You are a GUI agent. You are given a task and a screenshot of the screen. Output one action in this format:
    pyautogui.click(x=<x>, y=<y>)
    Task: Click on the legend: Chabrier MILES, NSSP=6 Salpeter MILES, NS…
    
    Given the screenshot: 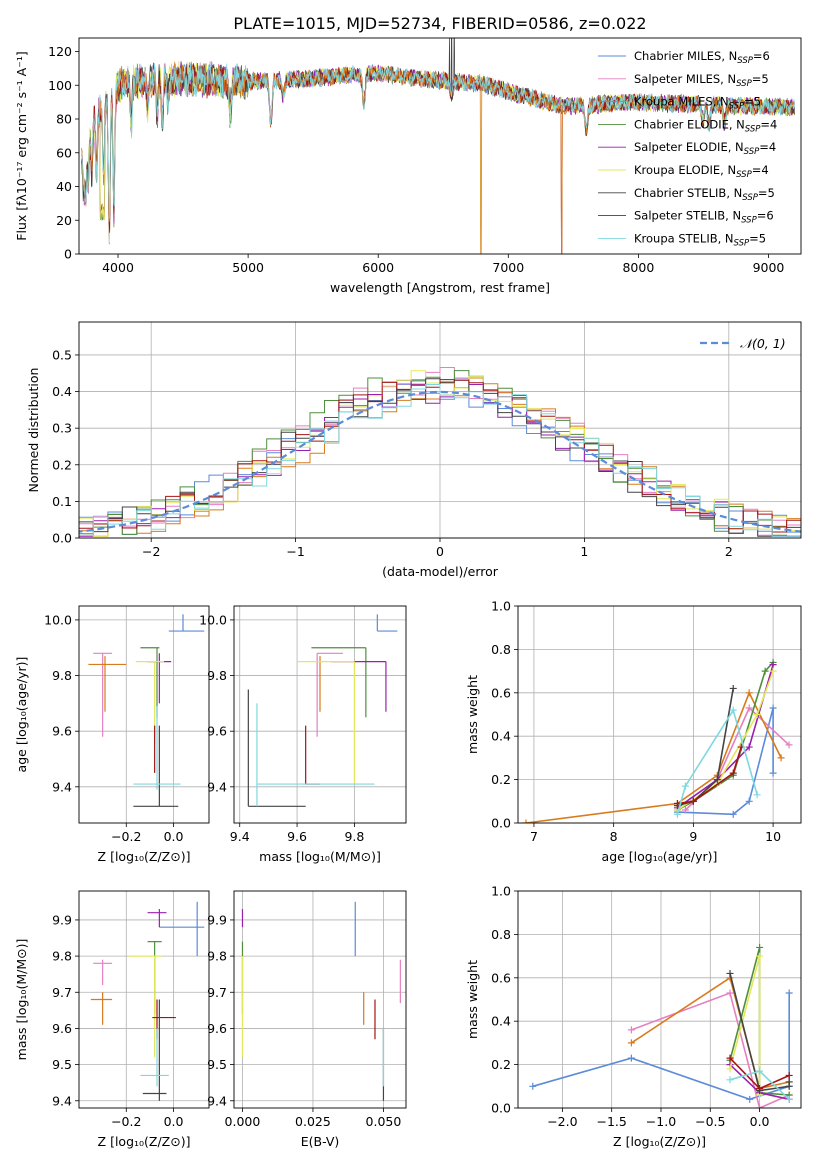 What is the action you would take?
    pyautogui.click(x=687, y=148)
    